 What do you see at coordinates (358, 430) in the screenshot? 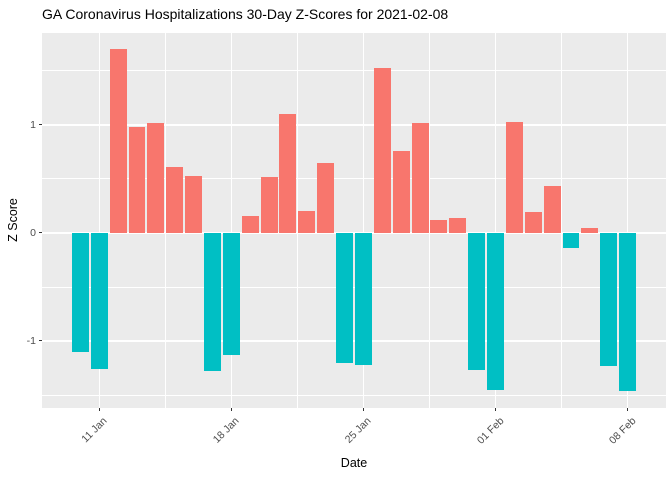
I see `x-tick-label: 25 Jan` at bounding box center [358, 430].